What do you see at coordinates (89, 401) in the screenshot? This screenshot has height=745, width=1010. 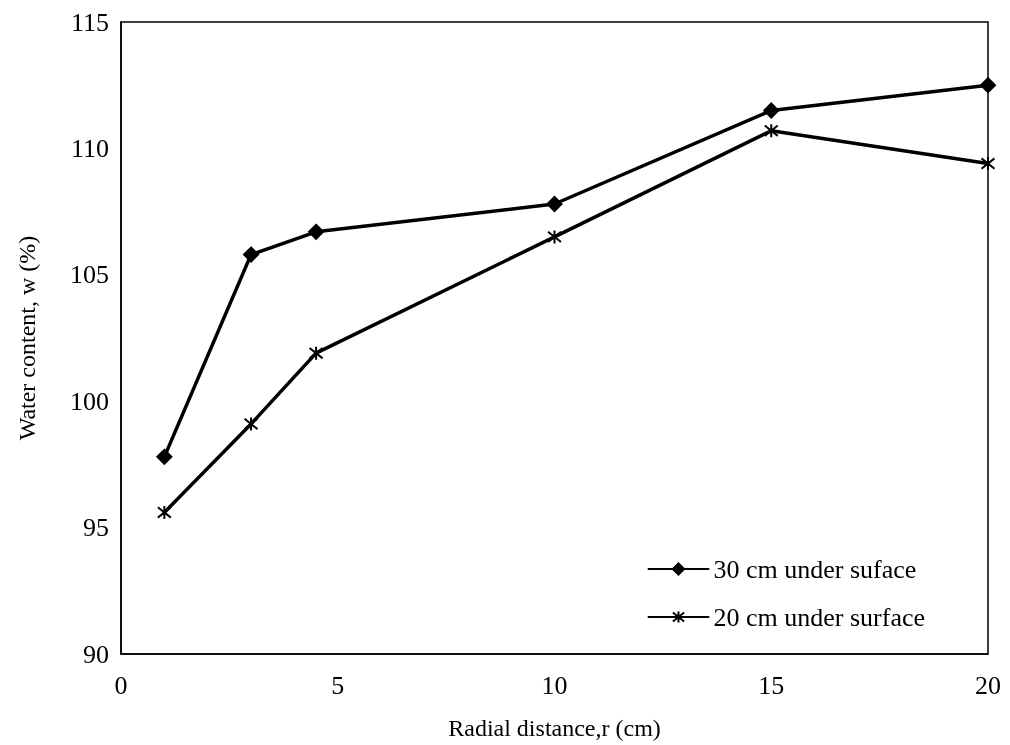 I see `y-tick-label: 100` at bounding box center [89, 401].